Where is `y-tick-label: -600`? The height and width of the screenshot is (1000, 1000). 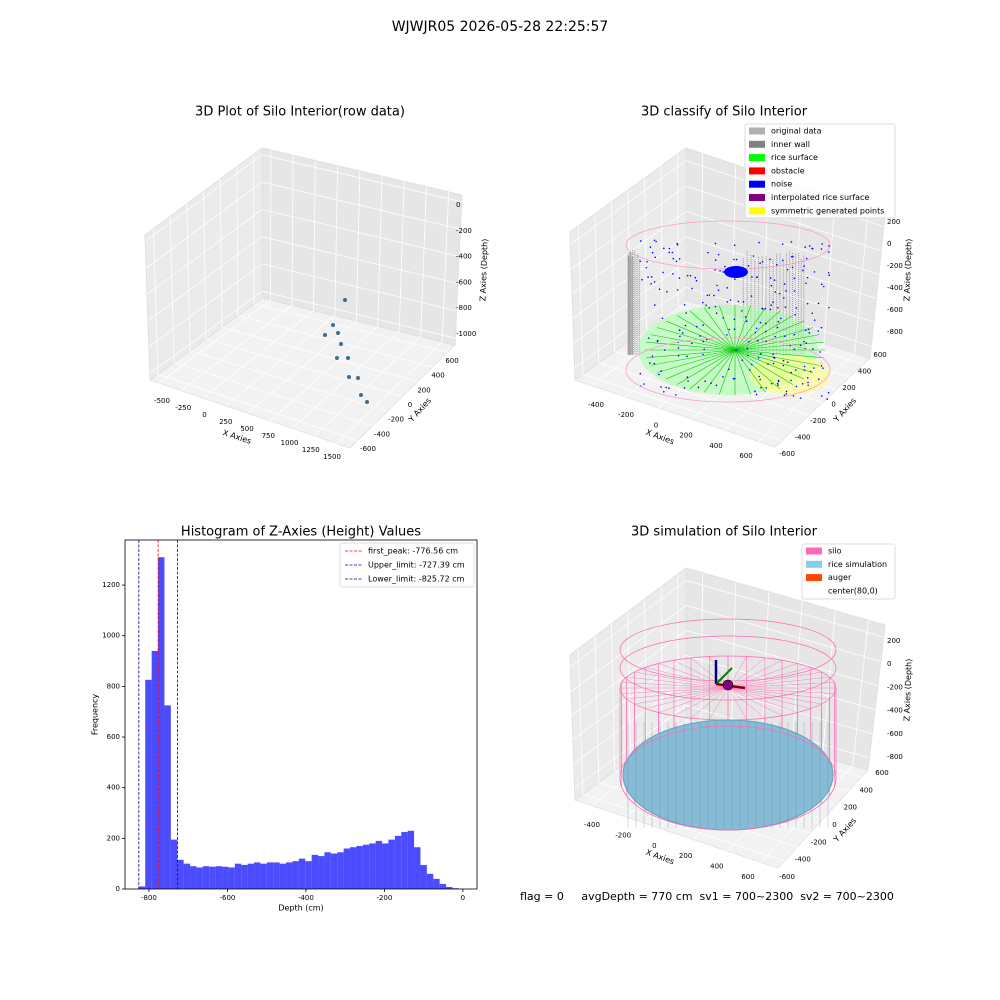 y-tick-label: -600 is located at coordinates (368, 449).